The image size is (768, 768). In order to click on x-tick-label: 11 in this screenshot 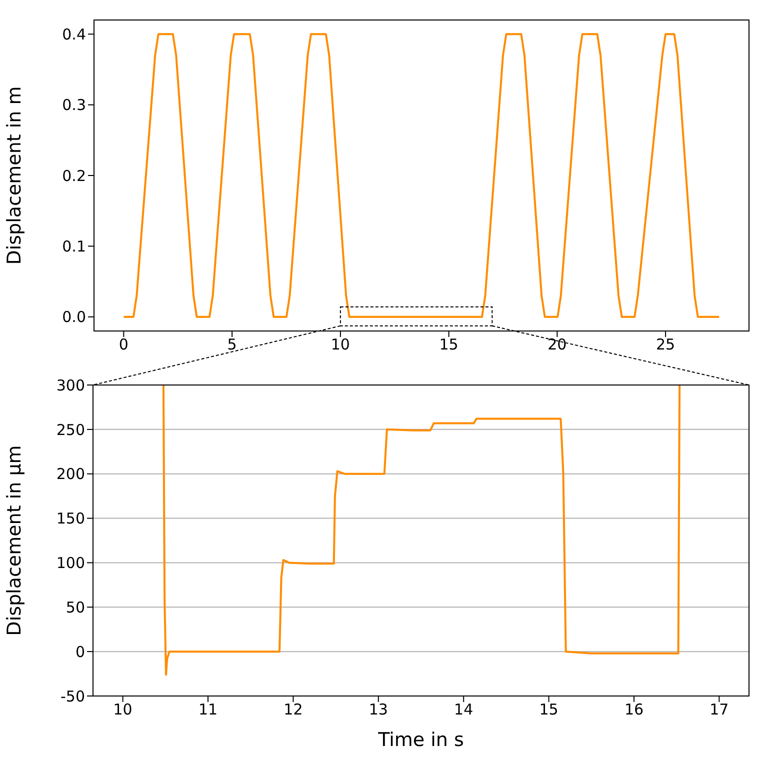, I will do `click(208, 709)`.